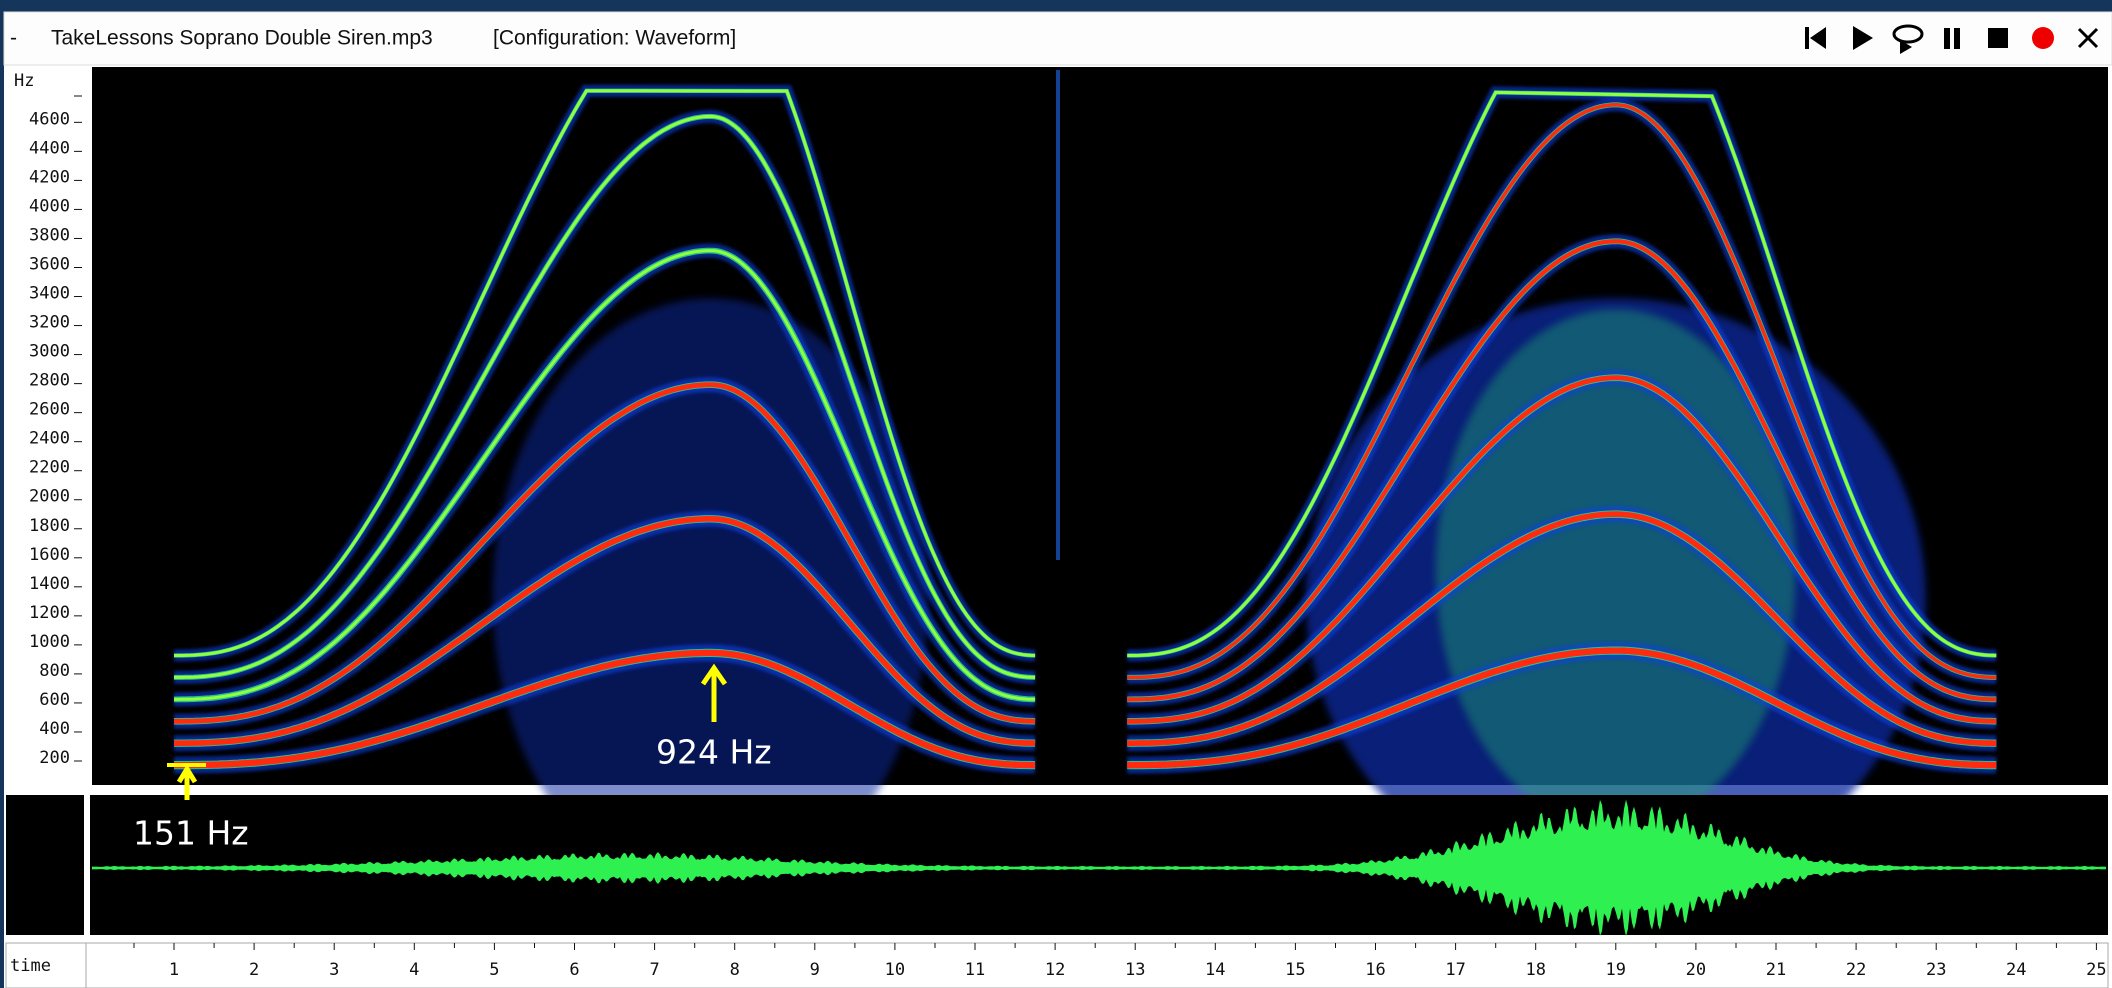 The image size is (2112, 988). I want to click on time-tick-label: 3, so click(334, 970).